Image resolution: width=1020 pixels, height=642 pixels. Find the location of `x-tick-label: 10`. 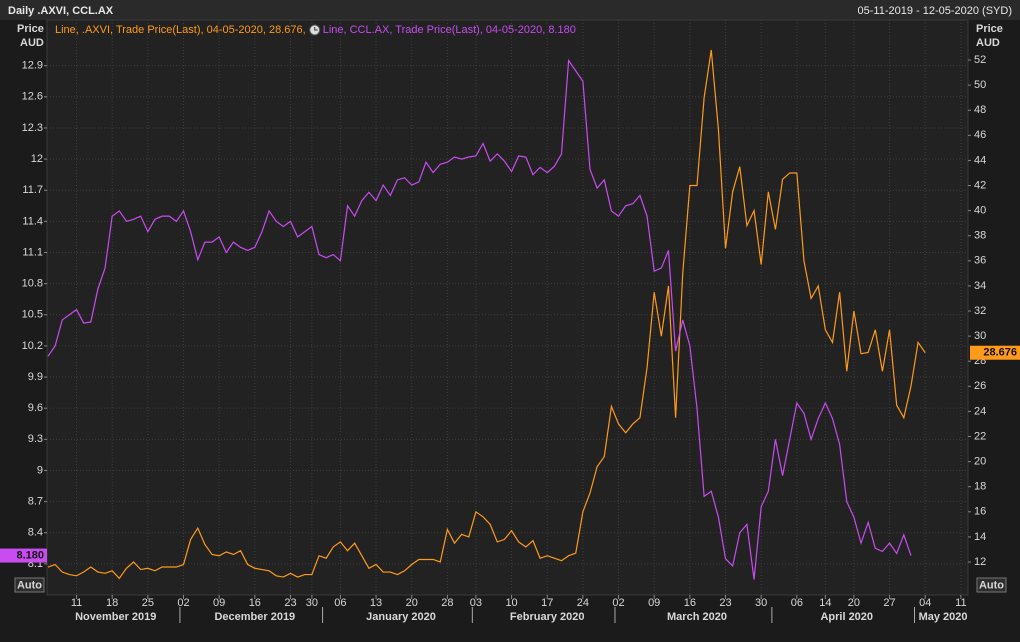

x-tick-label: 10 is located at coordinates (511, 603).